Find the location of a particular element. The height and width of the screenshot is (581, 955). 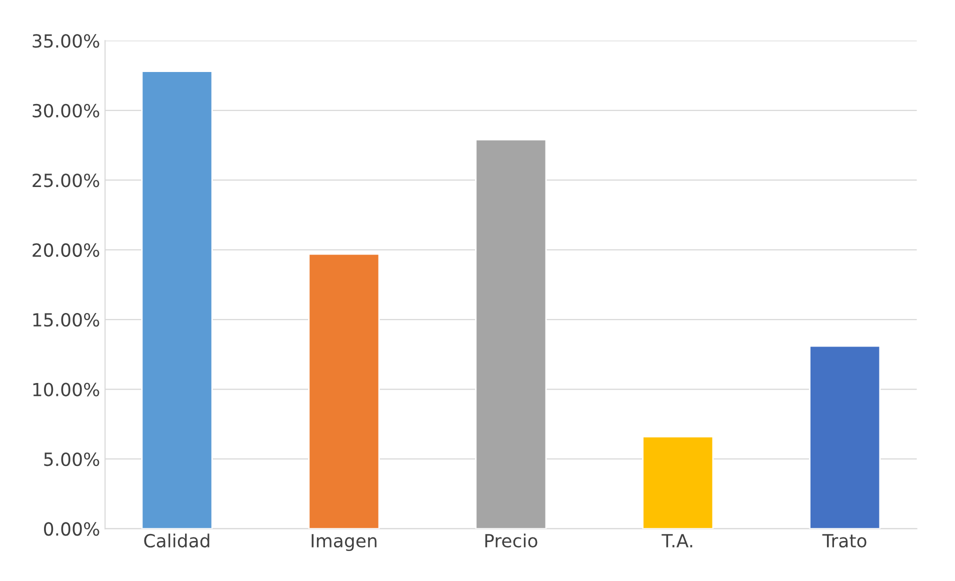

y-tick-label: 10.00% is located at coordinates (66, 389).